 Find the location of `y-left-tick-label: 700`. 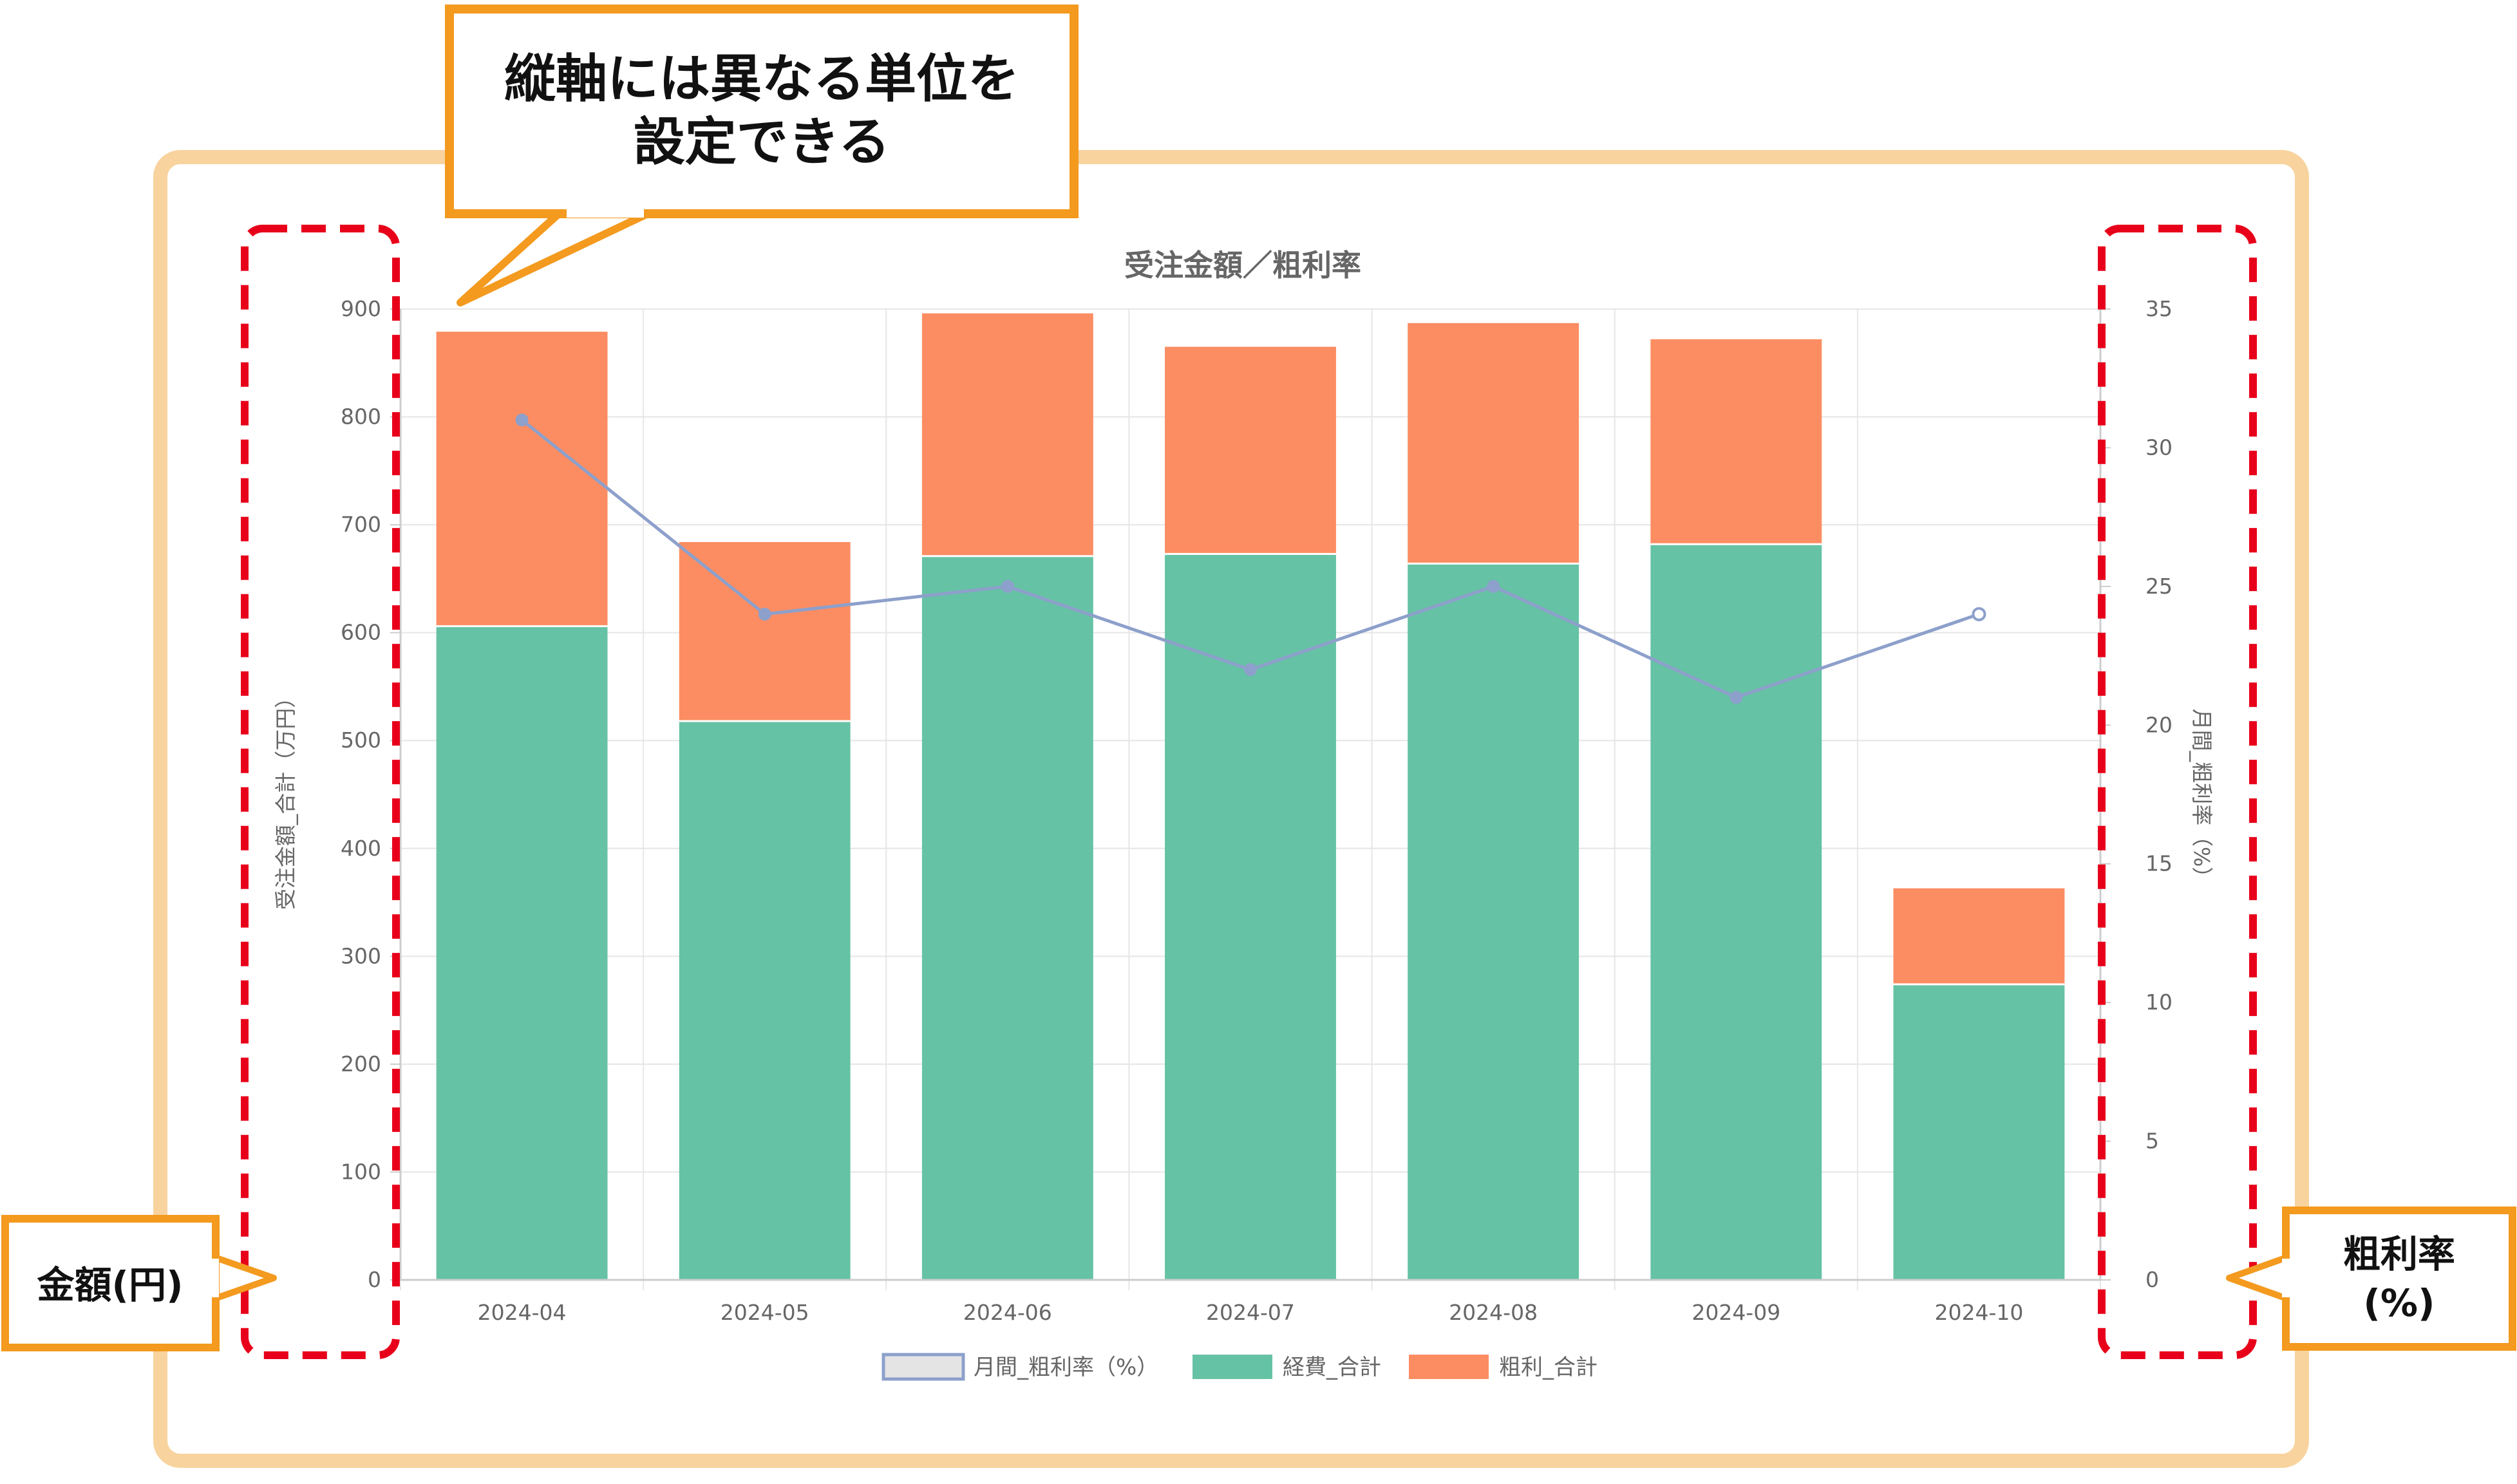

y-left-tick-label: 700 is located at coordinates (361, 524).